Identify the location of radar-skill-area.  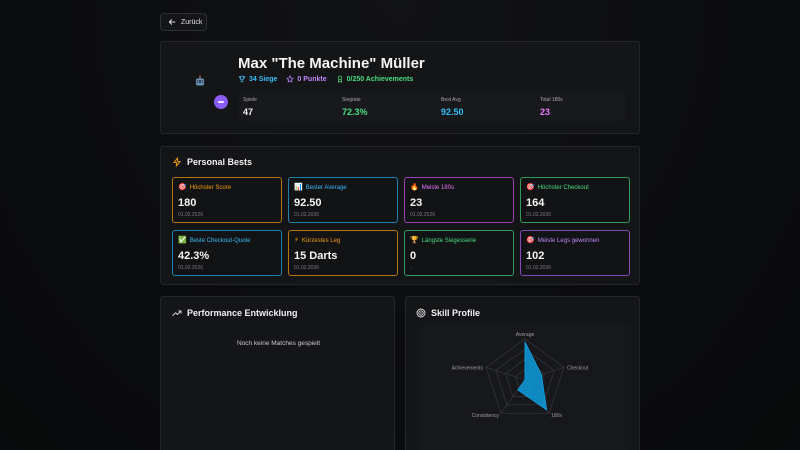
(532, 376).